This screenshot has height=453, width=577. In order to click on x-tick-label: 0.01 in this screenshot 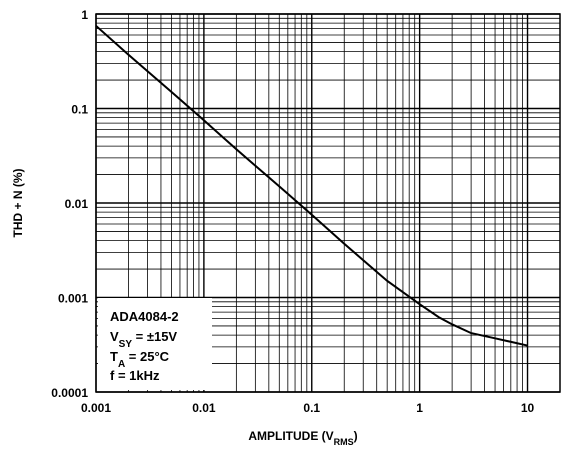, I will do `click(204, 408)`.